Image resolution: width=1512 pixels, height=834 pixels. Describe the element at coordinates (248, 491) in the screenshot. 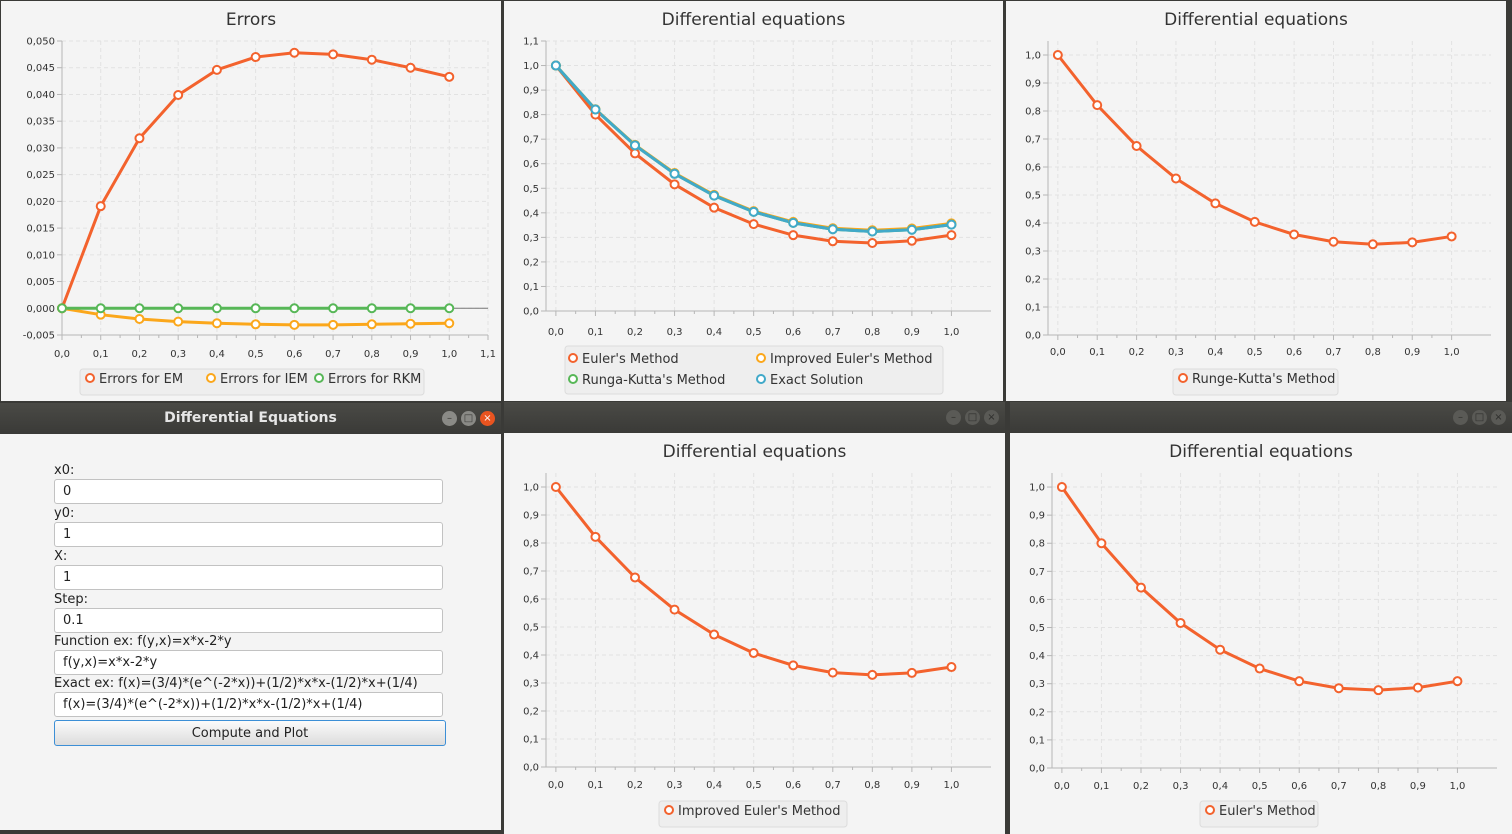

I see `x0-input` at that location.